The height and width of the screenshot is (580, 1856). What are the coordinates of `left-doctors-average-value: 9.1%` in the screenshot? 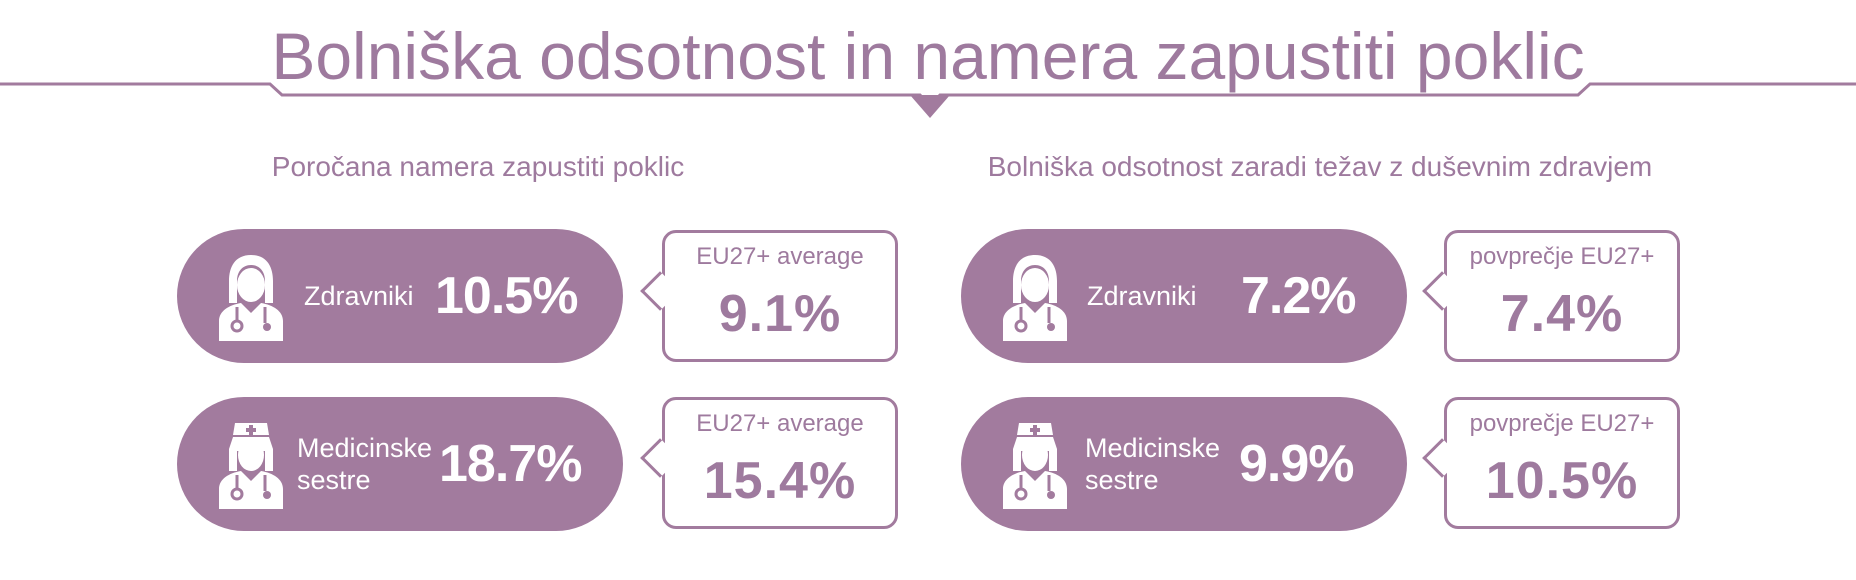 It's located at (780, 314).